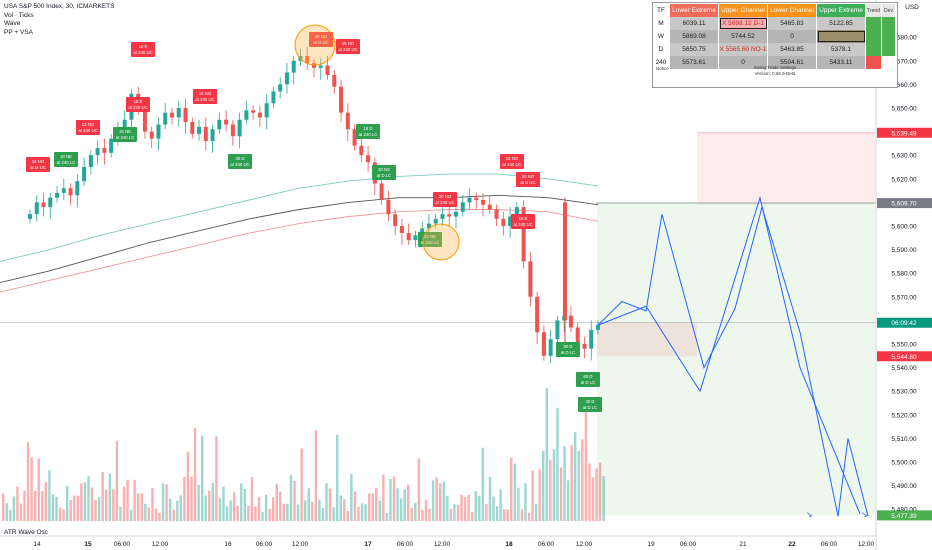  I want to click on projection-arrow: ↘, so click(864, 514).